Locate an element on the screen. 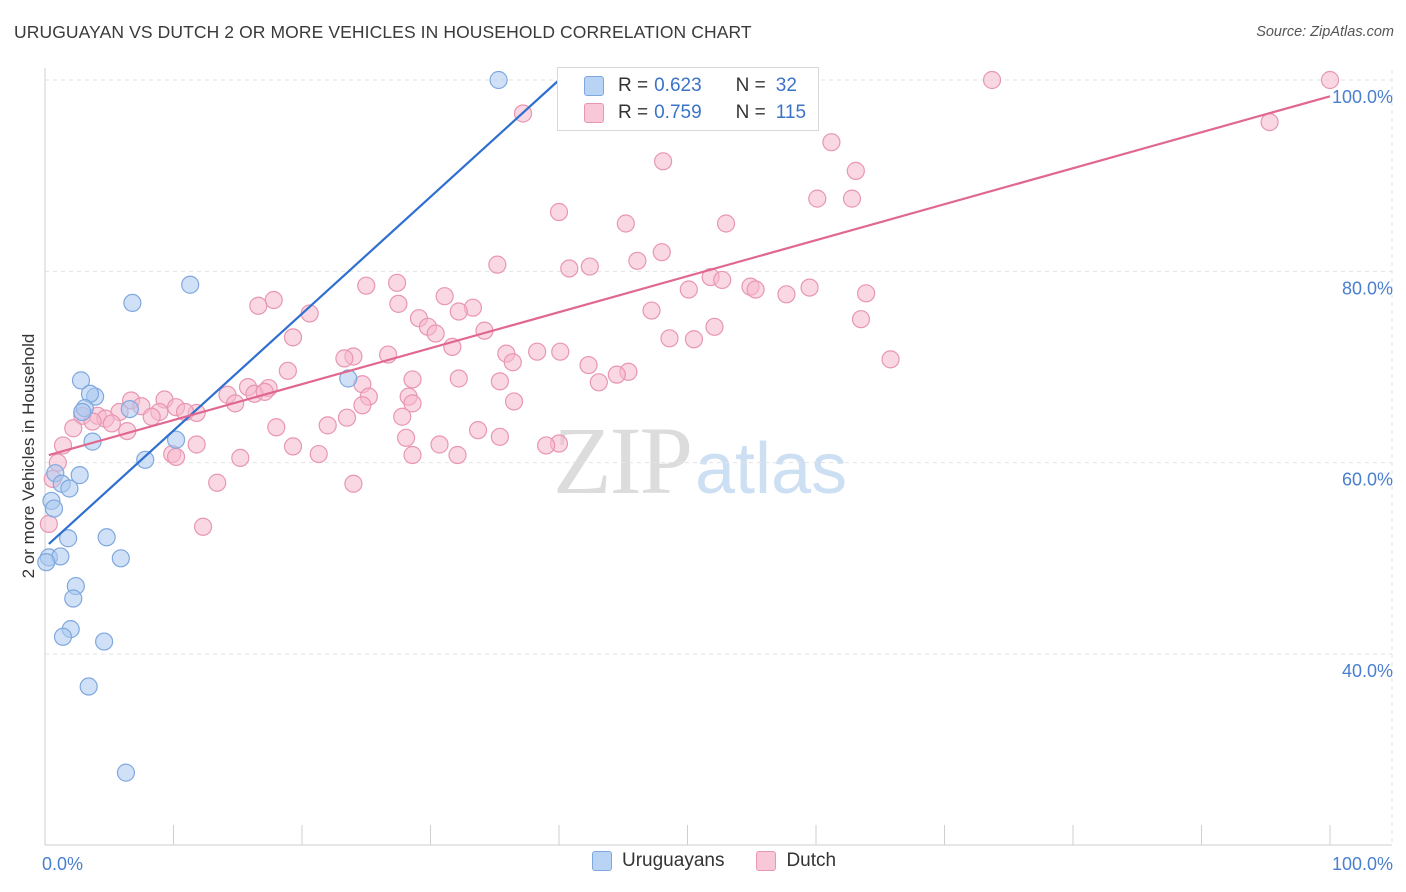 The width and height of the screenshot is (1406, 892). watermark-atlas: atlas is located at coordinates (771, 469).